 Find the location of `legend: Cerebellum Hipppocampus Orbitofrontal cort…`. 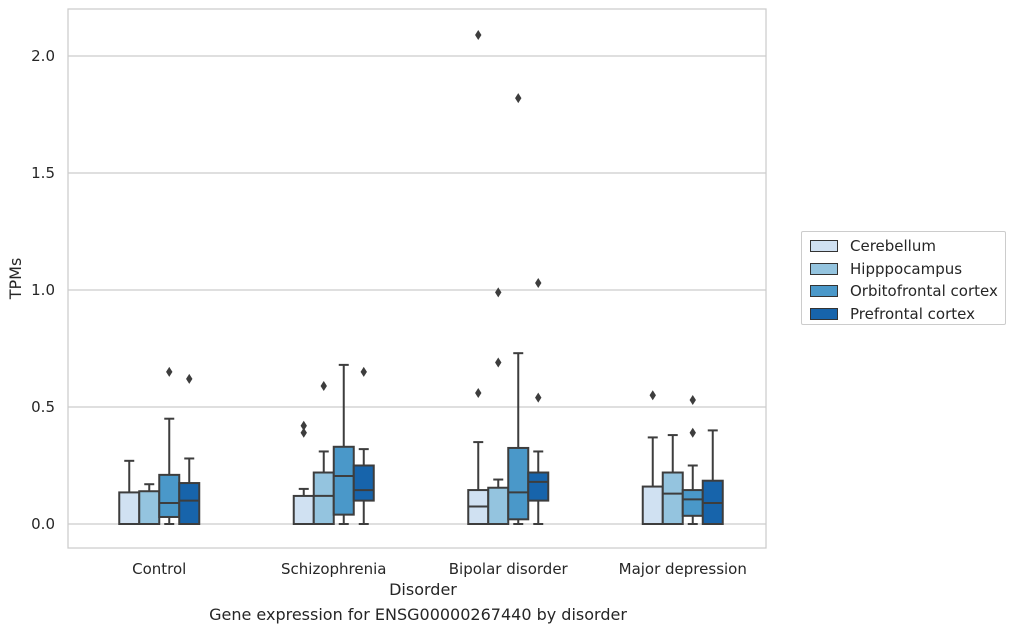

legend: Cerebellum Hipppocampus Orbitofrontal cort… is located at coordinates (903, 278).